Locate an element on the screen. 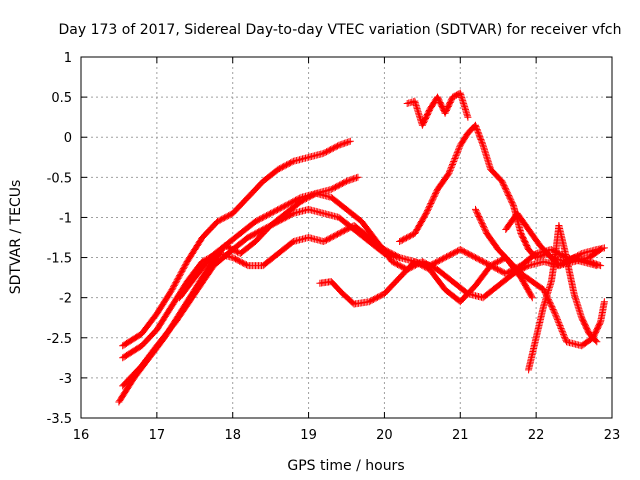 The height and width of the screenshot is (480, 640). x-tick-label: 17 is located at coordinates (157, 435).